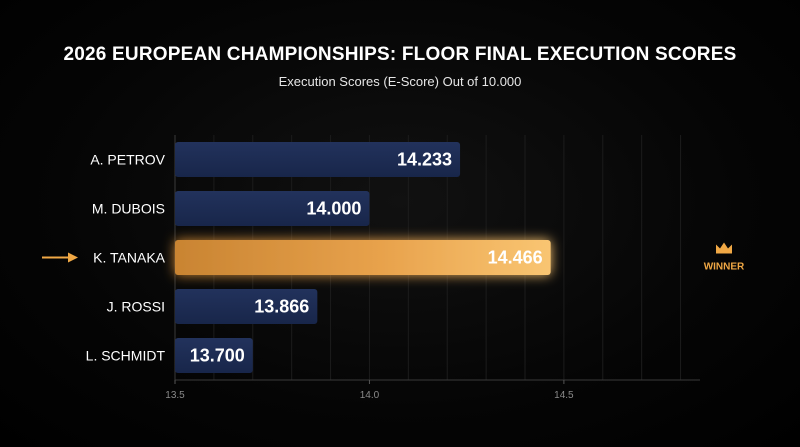 The height and width of the screenshot is (447, 800). Describe the element at coordinates (136, 307) in the screenshot. I see `category-label: J. ROSSI` at that location.